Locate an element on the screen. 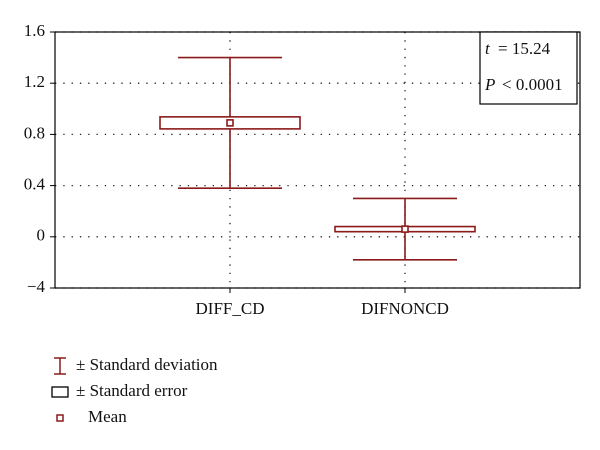 This screenshot has width=600, height=450. legend-label: ± Standard error is located at coordinates (132, 390).